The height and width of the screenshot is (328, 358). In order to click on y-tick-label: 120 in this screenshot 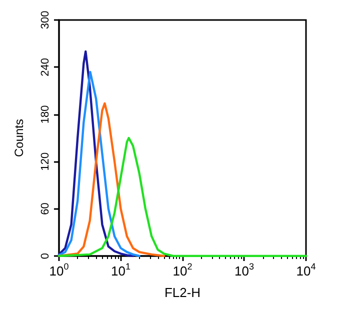, I will do `click(46, 161)`.